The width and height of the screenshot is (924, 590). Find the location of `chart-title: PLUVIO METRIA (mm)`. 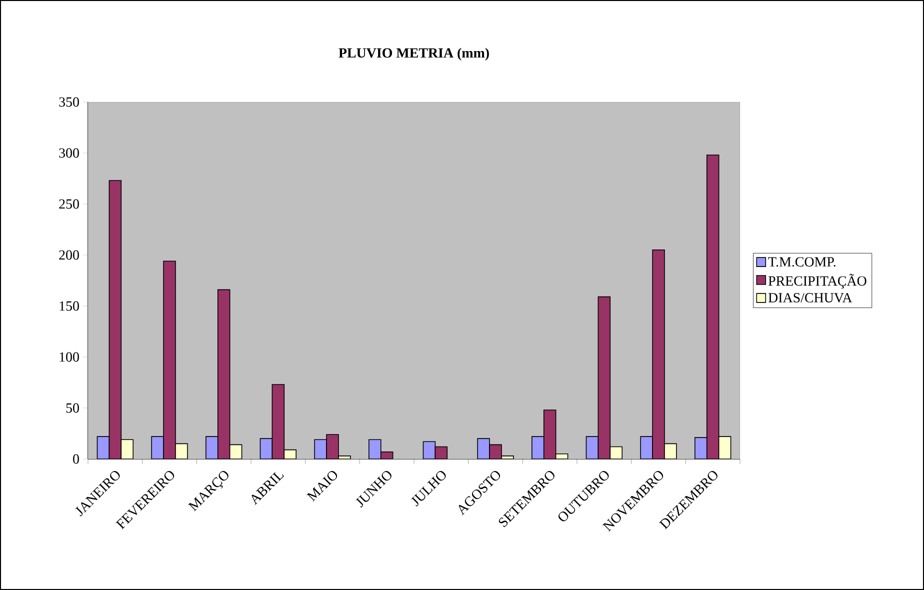

chart-title: PLUVIO METRIA (mm) is located at coordinates (413, 54).